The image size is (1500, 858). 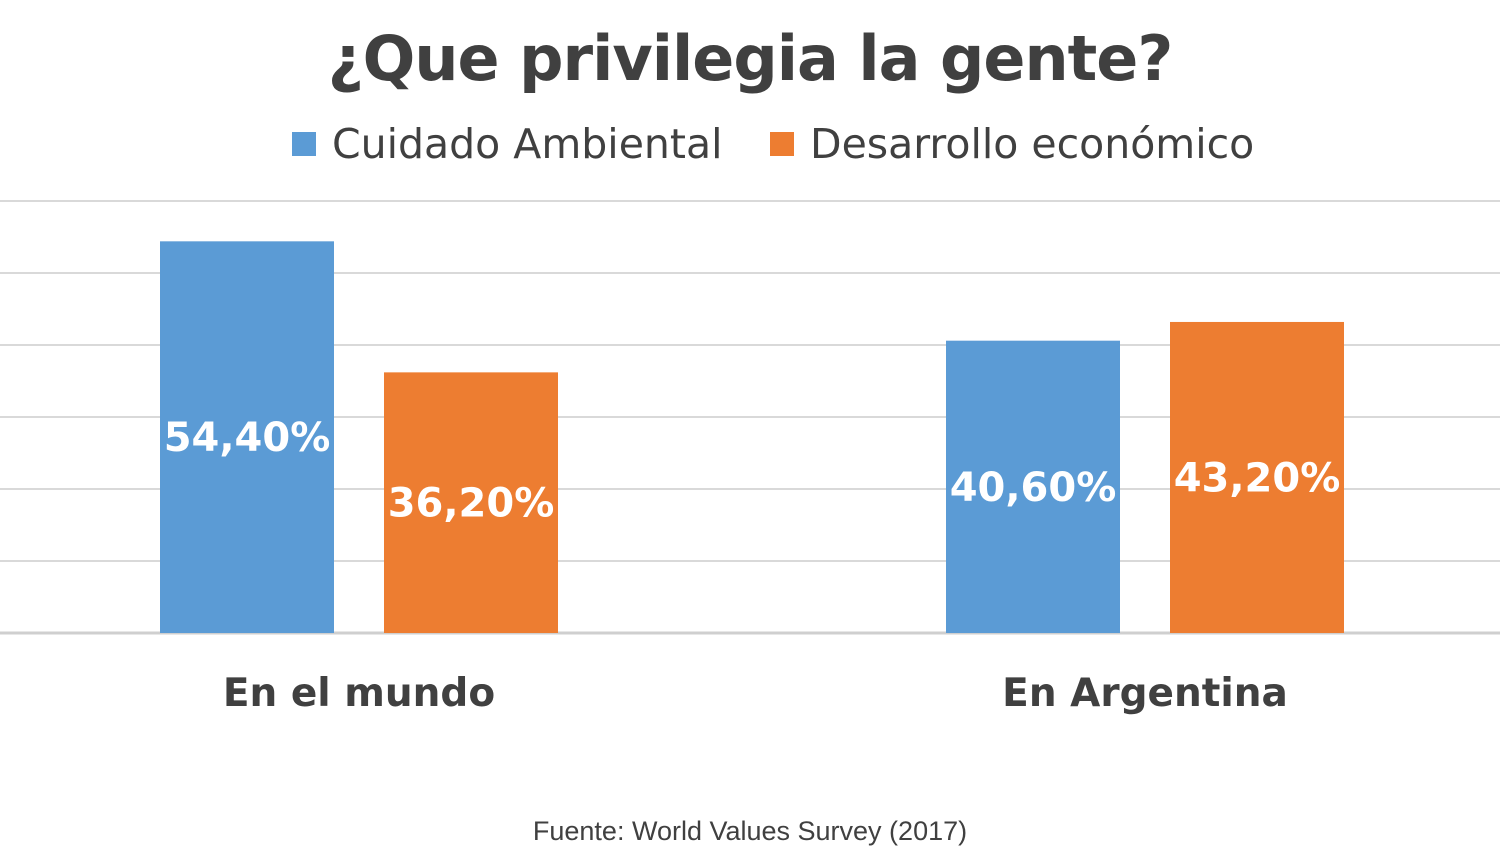 What do you see at coordinates (750, 58) in the screenshot?
I see `chart-title: ¿Que privilegia la gente?` at bounding box center [750, 58].